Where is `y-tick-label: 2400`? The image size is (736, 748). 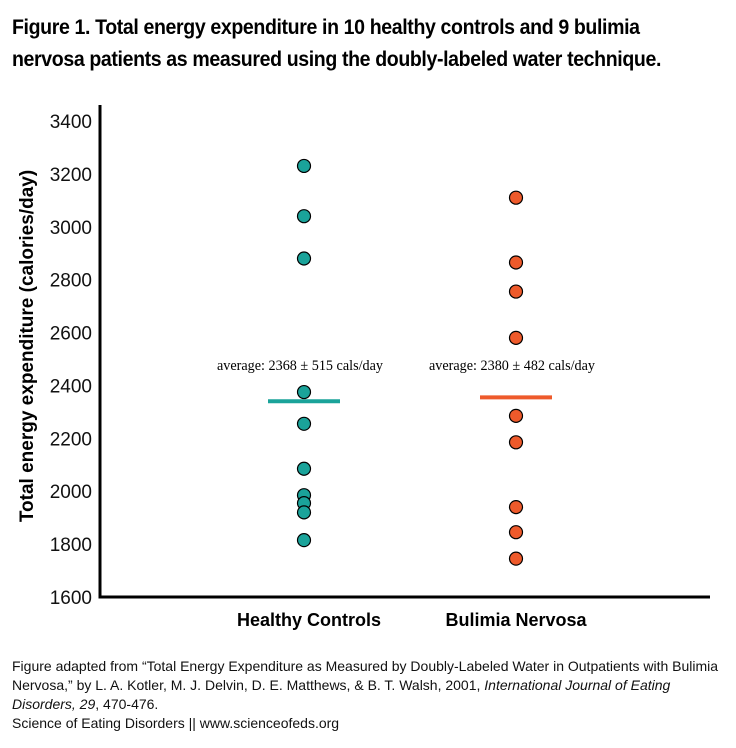
y-tick-label: 2400 is located at coordinates (71, 386).